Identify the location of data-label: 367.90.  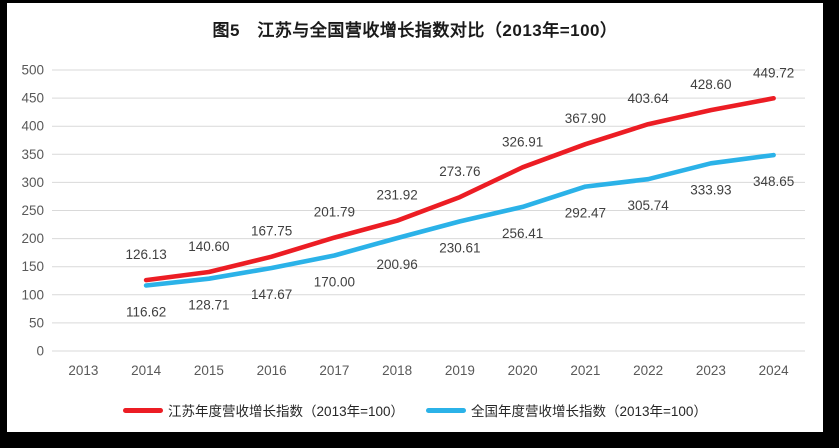
(585, 118).